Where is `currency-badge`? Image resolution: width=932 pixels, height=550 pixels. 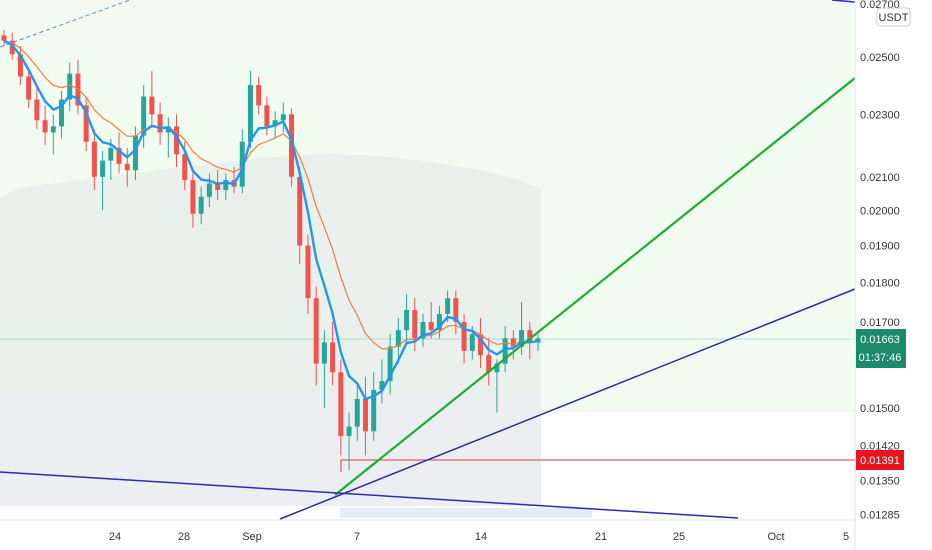 currency-badge is located at coordinates (893, 17).